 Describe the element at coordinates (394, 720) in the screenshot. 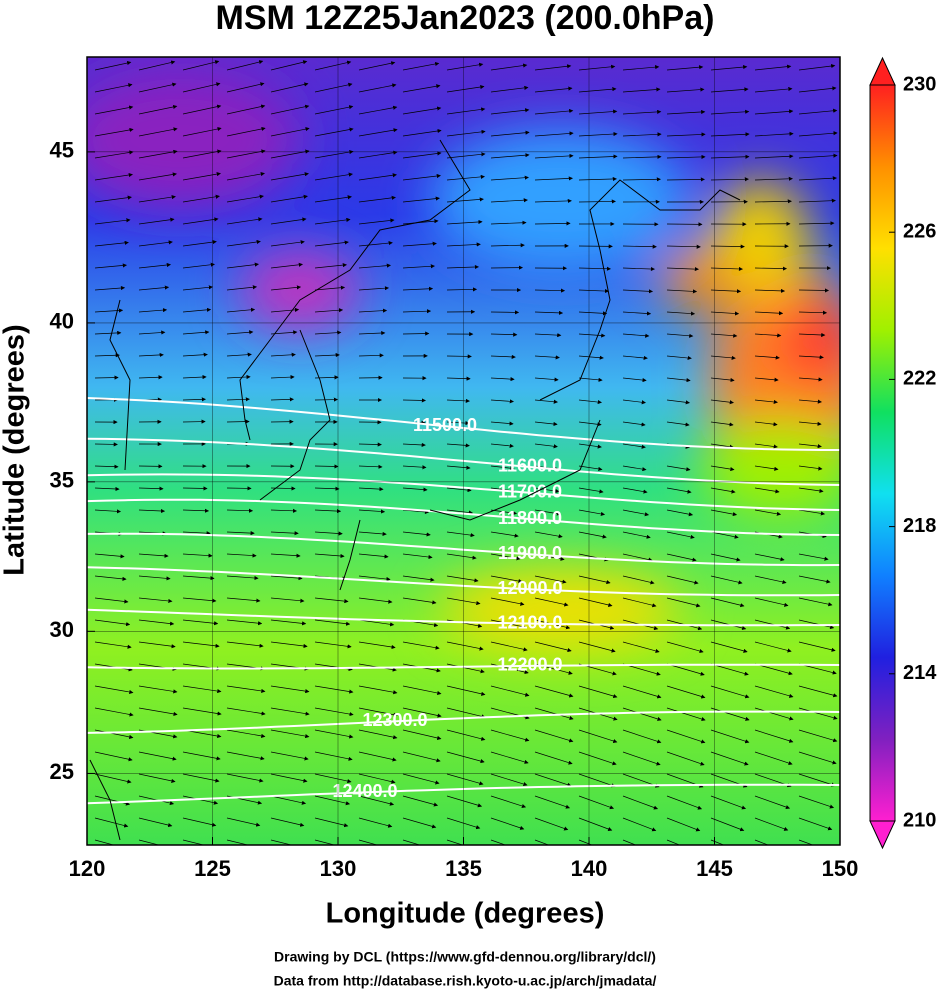

I see `contour-label: 12300.0` at that location.